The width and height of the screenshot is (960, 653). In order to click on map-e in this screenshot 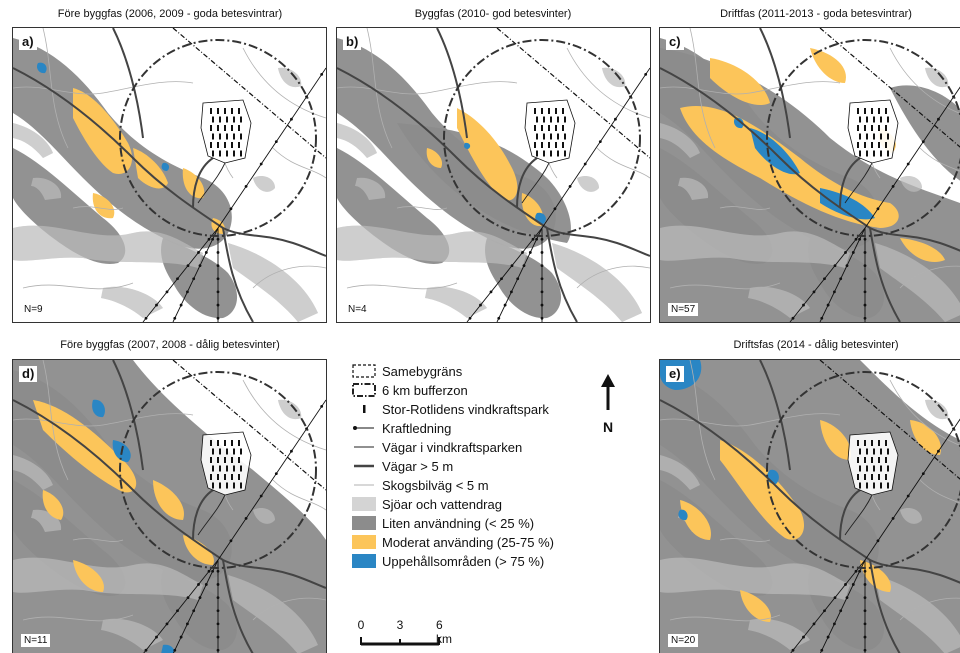, I will do `click(810, 506)`.